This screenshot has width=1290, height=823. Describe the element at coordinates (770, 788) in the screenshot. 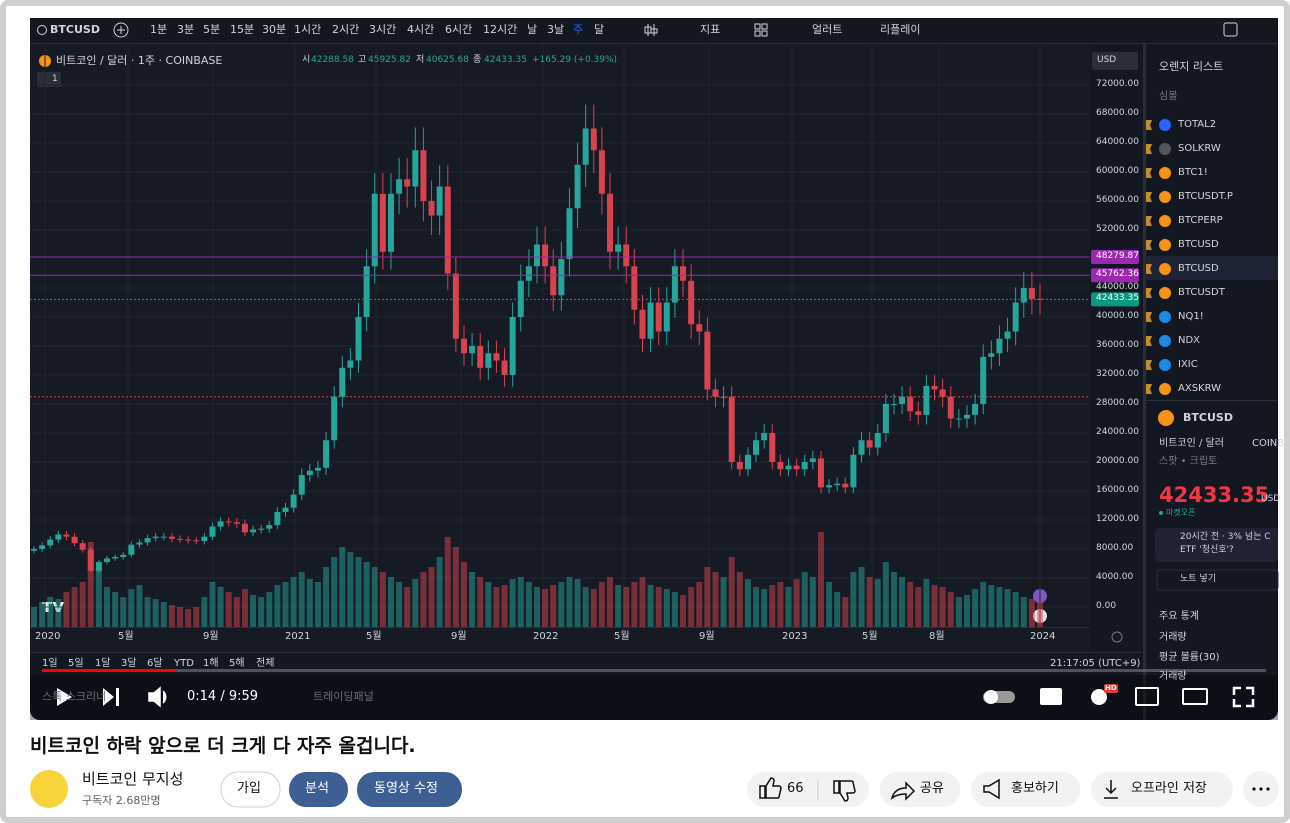

I see `like-icon` at that location.